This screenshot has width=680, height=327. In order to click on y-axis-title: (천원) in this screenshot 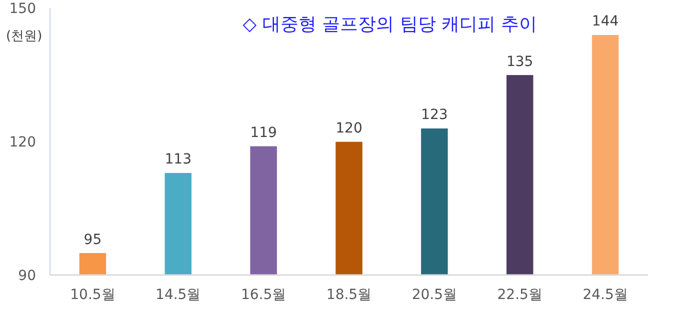, I will do `click(24, 36)`.